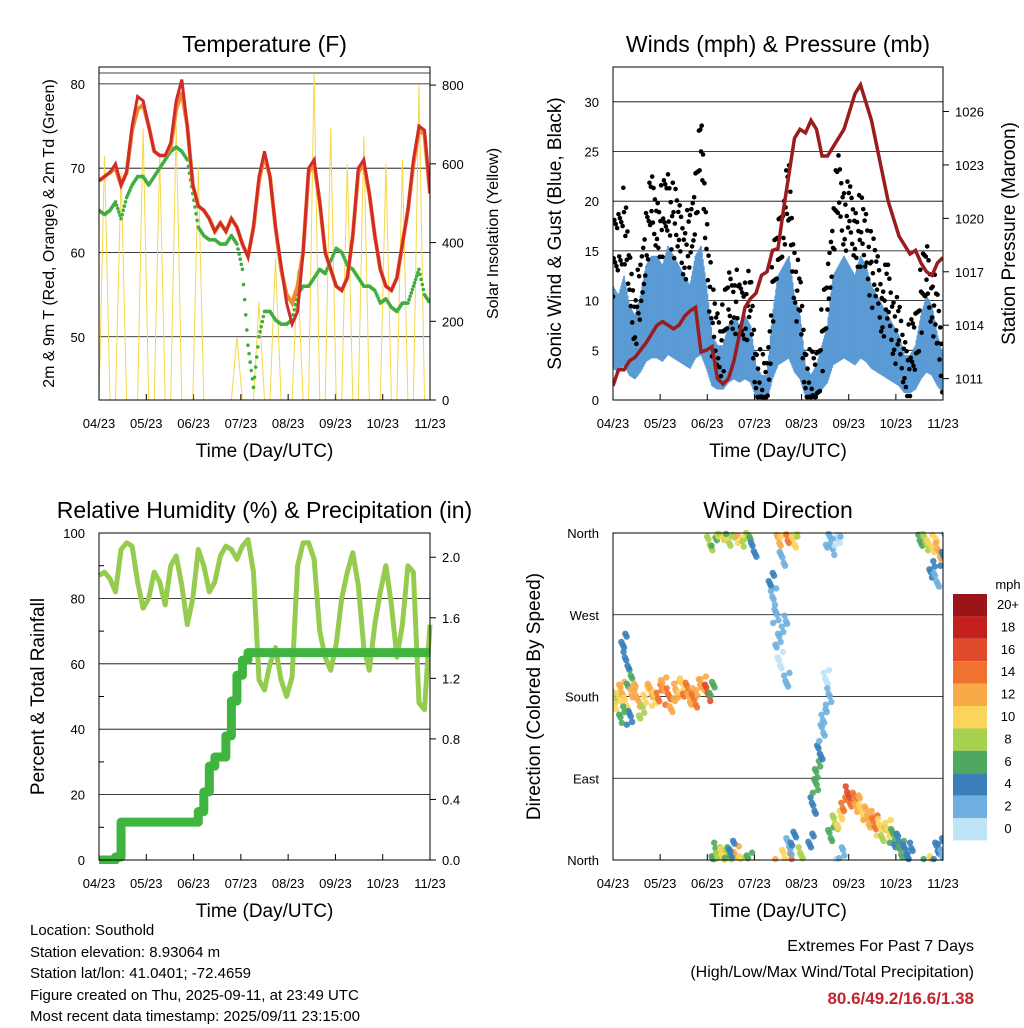 This screenshot has width=1024, height=1028. Describe the element at coordinates (78, 84) in the screenshot. I see `y-tick-label: 80` at that location.